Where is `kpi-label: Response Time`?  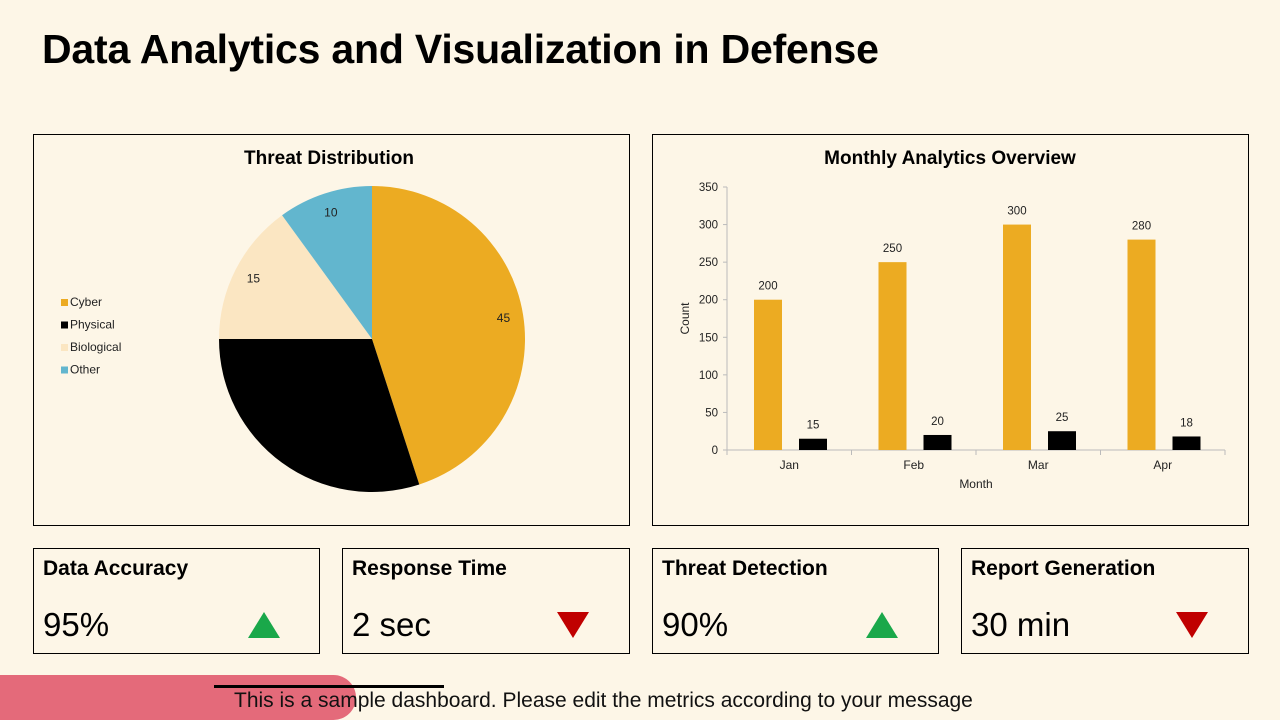 kpi-label: Response Time is located at coordinates (429, 568).